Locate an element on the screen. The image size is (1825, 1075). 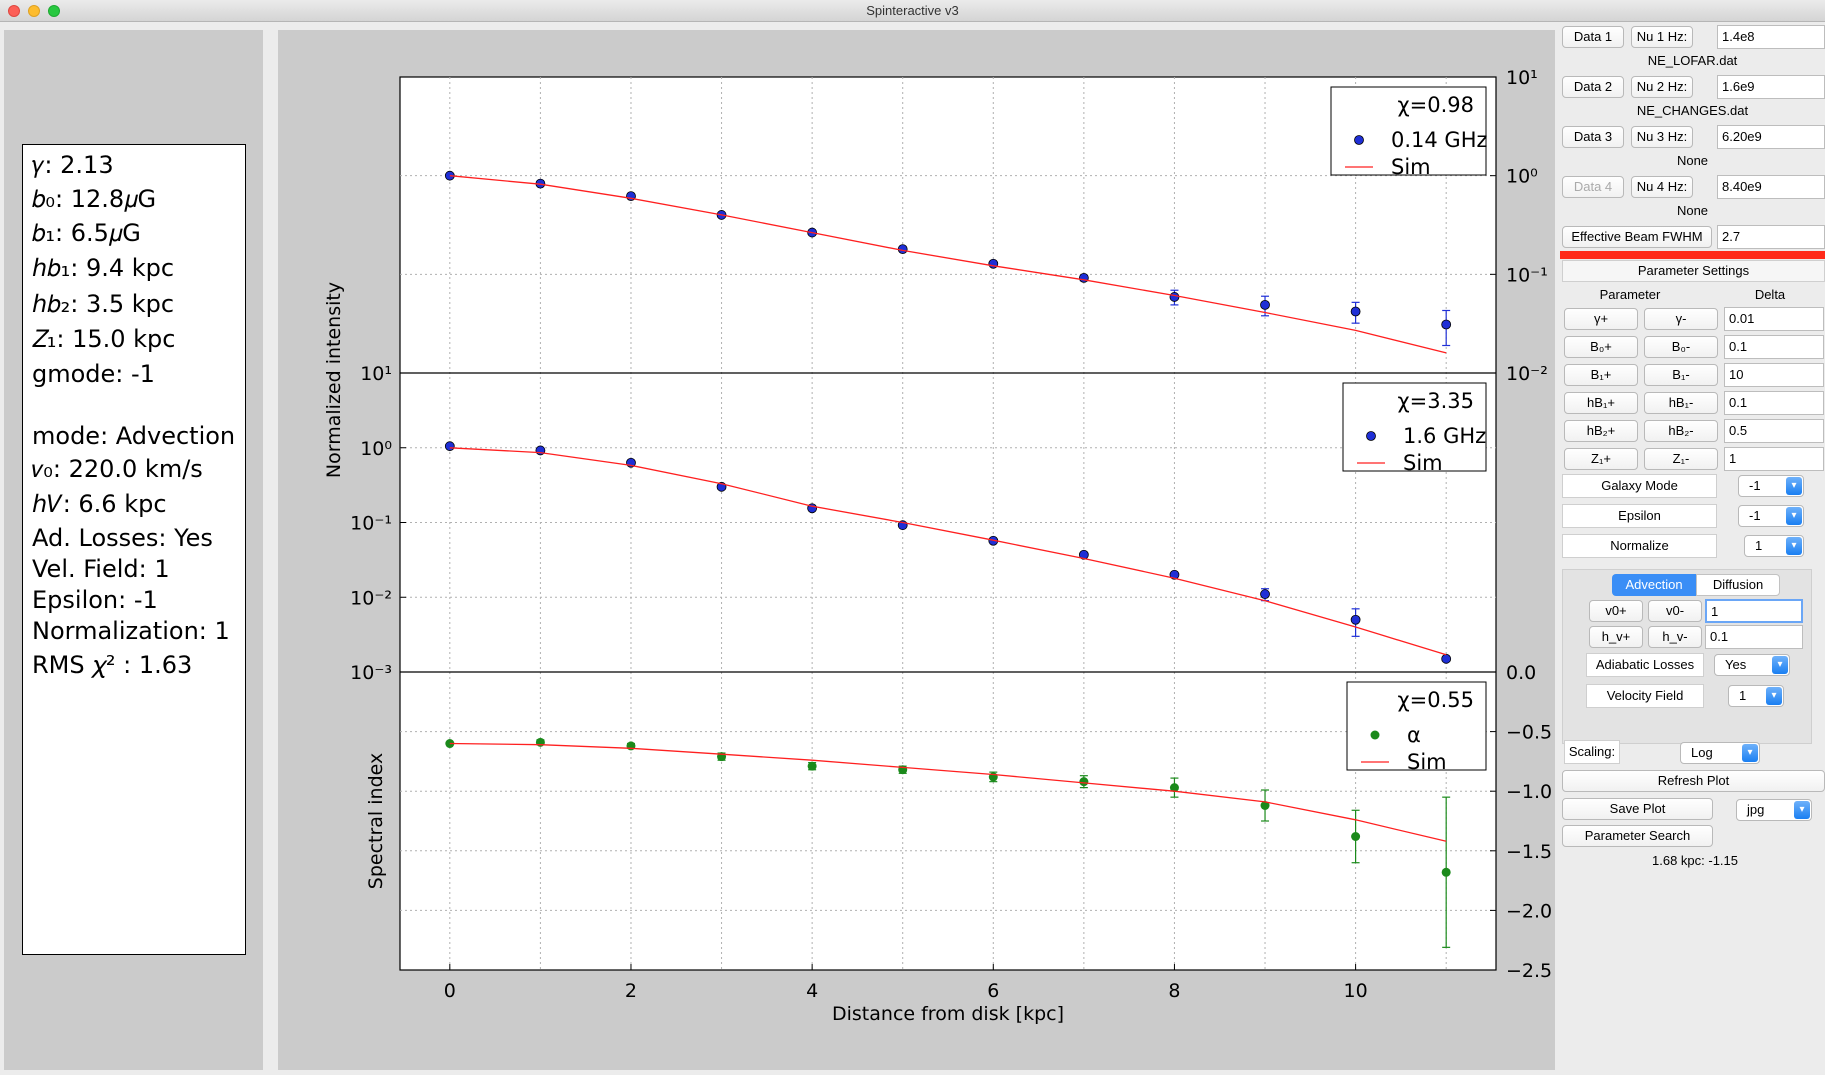
info-hb2: ℎ𝑏₂: 3.5 kpc is located at coordinates (103, 304).